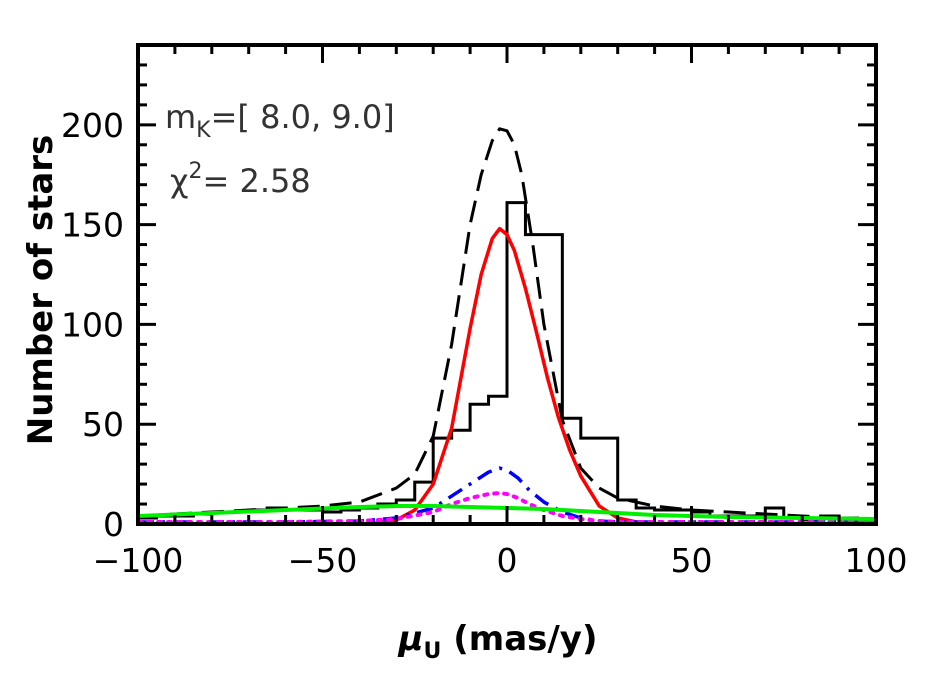 The image size is (934, 674). Describe the element at coordinates (256, 181) in the screenshot. I see `annotation-chi-value: = 2.58` at that location.